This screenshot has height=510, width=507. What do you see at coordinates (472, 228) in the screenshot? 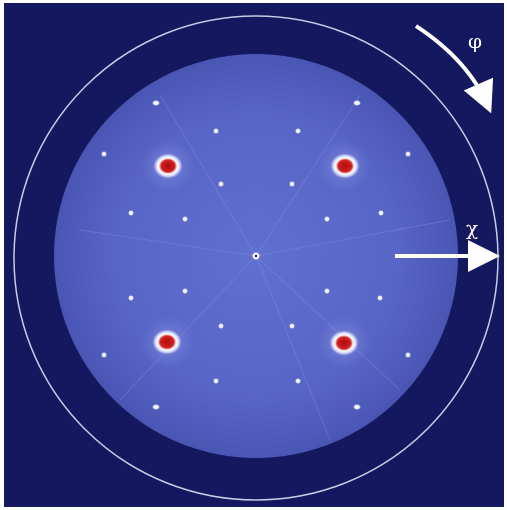
I see `chi-label: χ` at bounding box center [472, 228].